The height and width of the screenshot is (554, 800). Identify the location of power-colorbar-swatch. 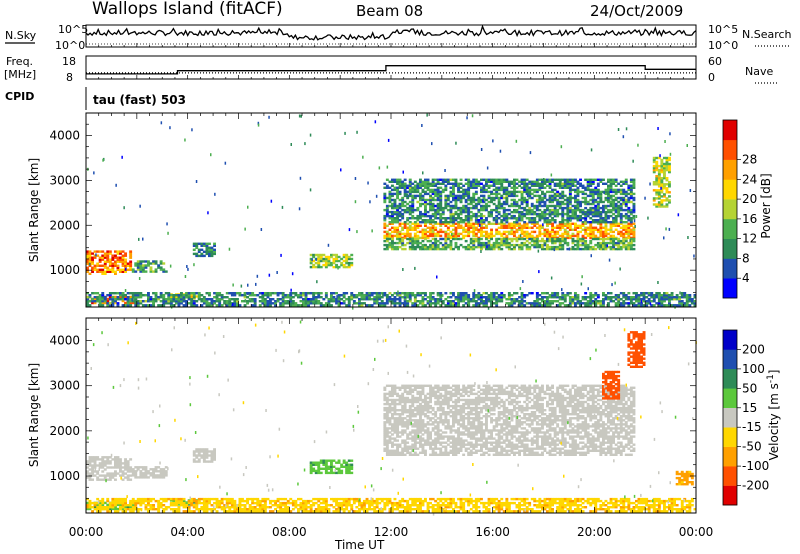
(730, 189).